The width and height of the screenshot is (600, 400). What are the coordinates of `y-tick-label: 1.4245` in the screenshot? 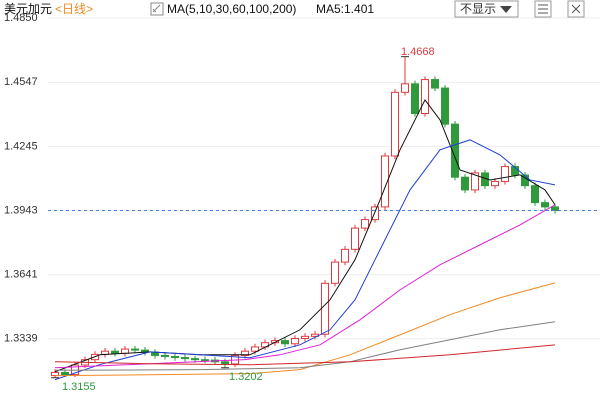 It's located at (21, 146).